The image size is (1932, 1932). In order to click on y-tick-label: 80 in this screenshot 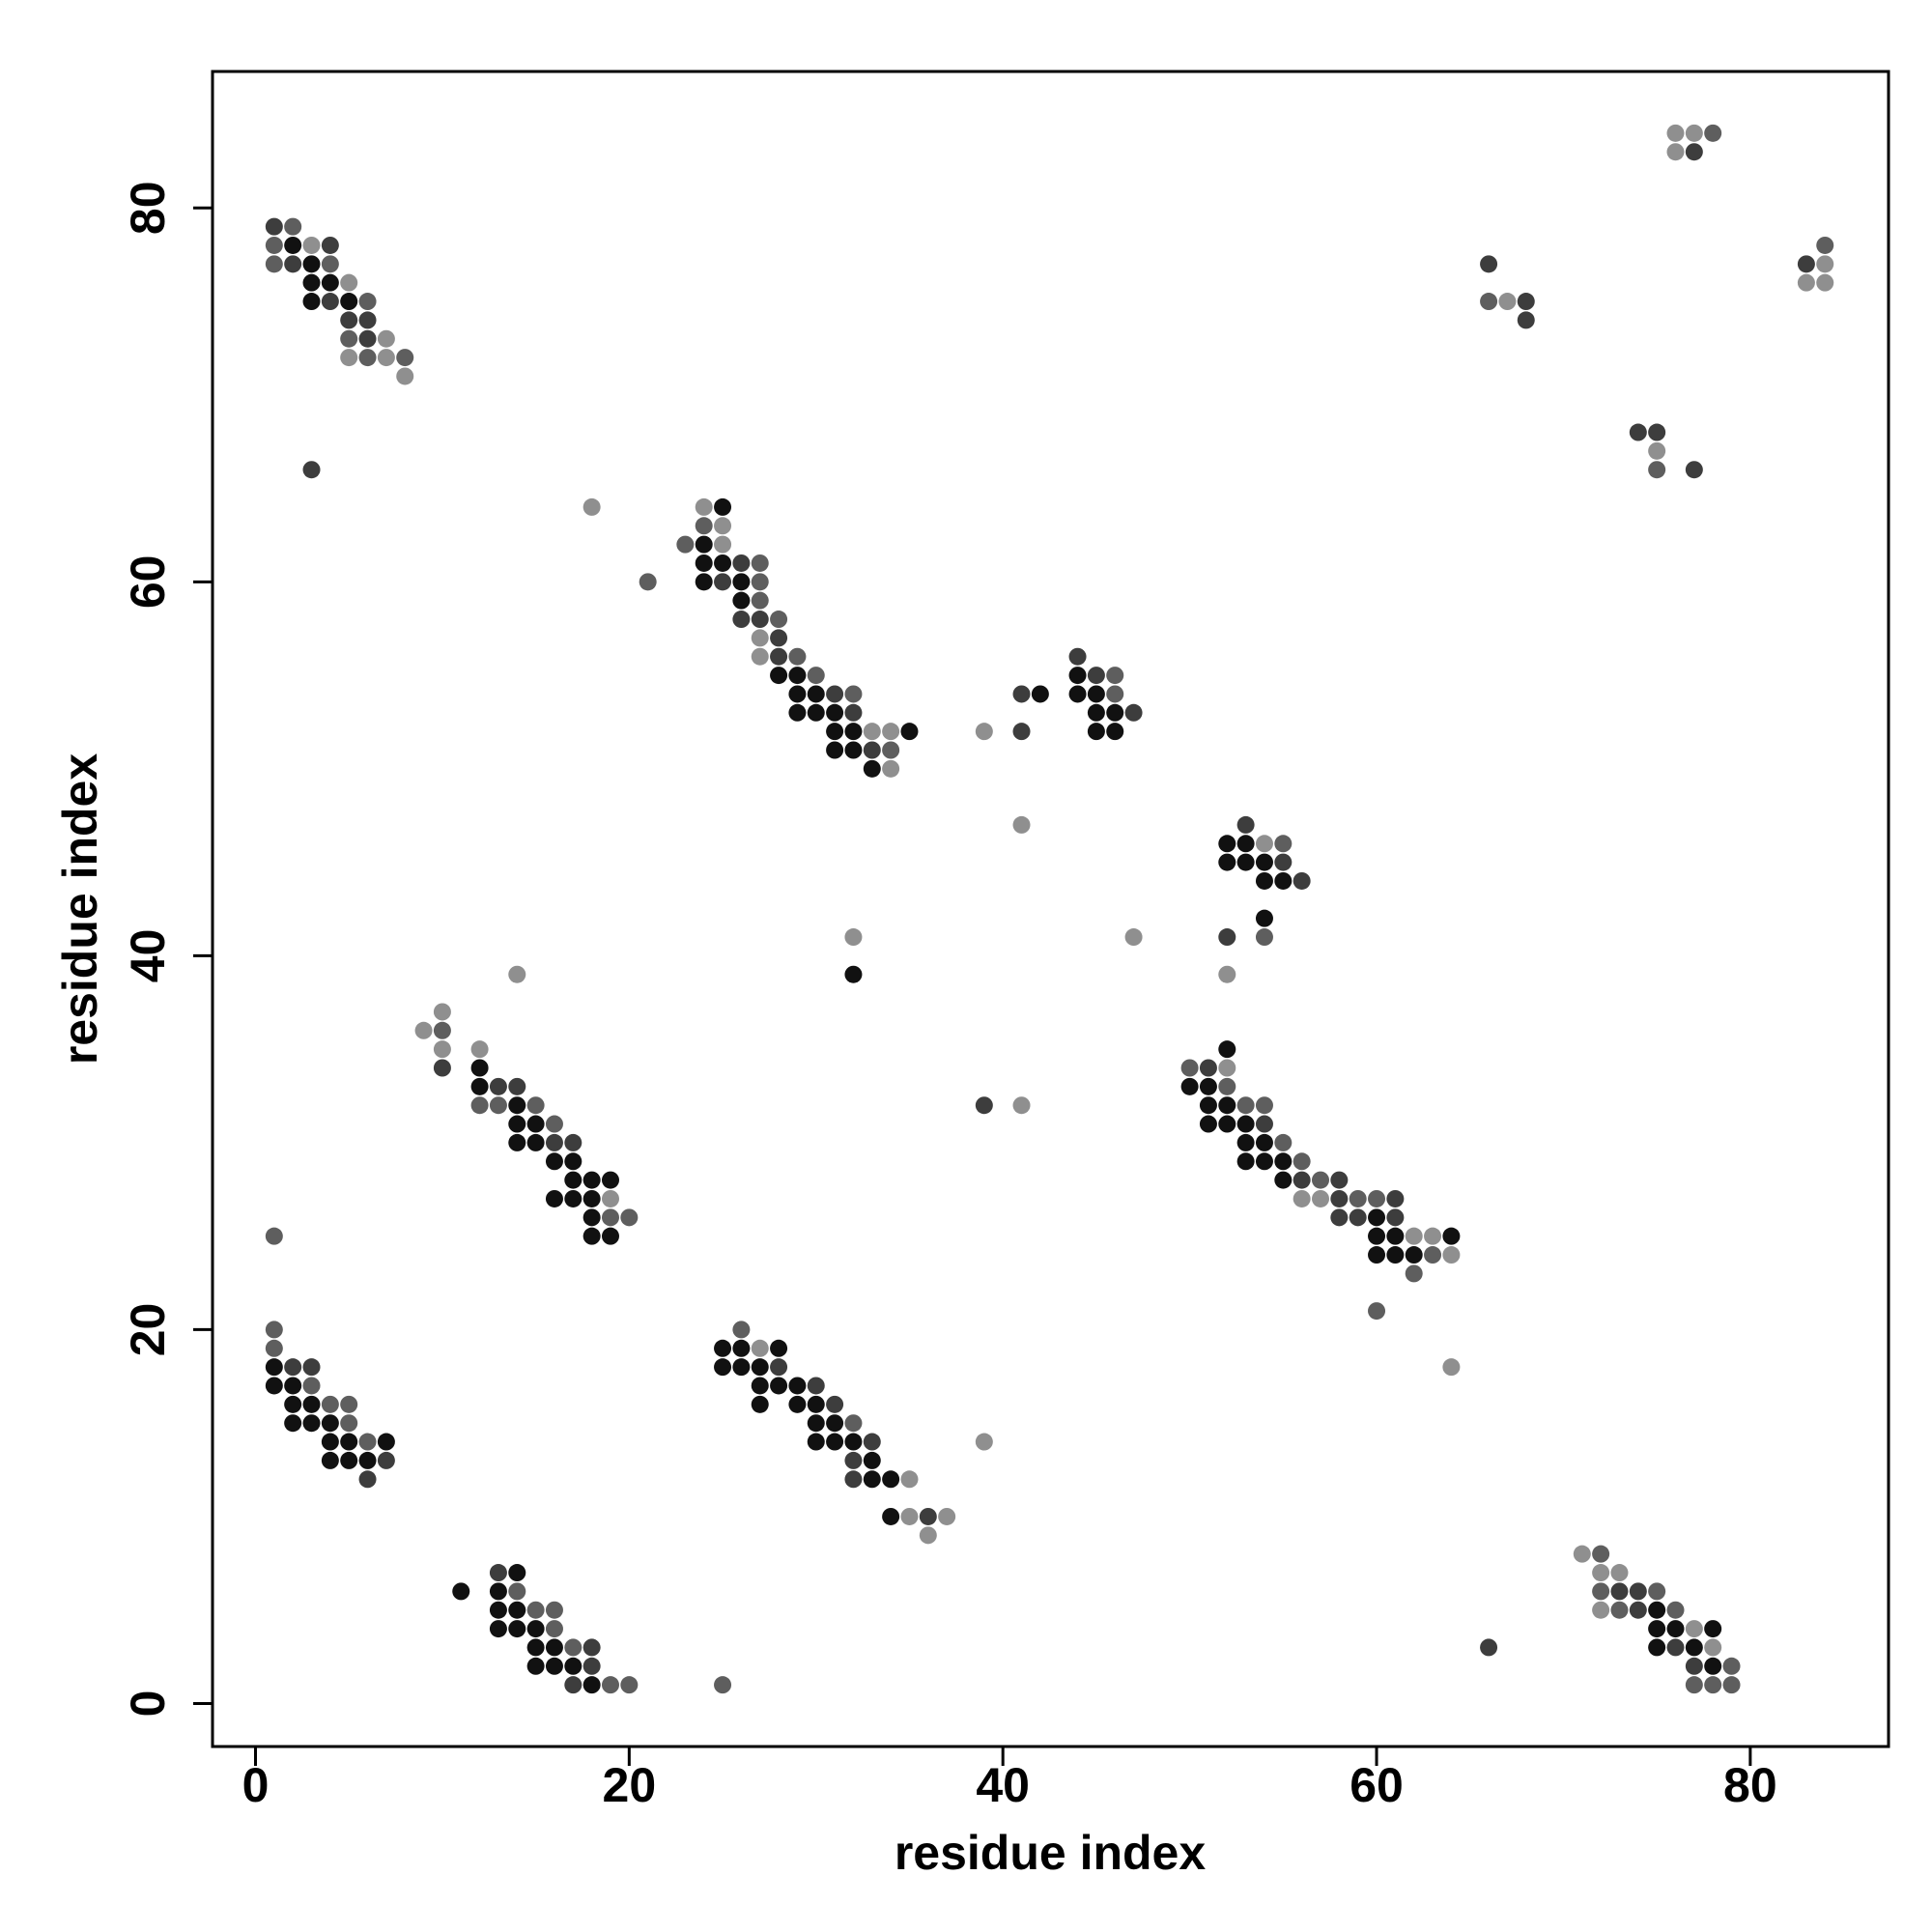, I will do `click(148, 208)`.